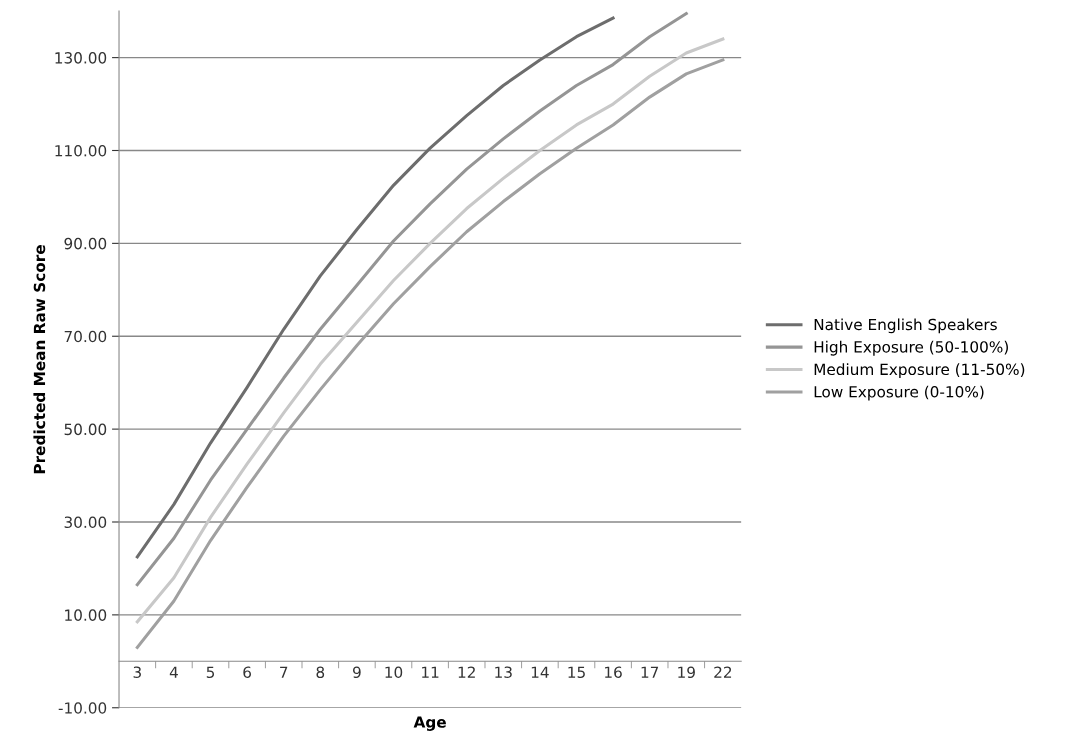  I want to click on y-tick-label: 130.00, so click(81, 58).